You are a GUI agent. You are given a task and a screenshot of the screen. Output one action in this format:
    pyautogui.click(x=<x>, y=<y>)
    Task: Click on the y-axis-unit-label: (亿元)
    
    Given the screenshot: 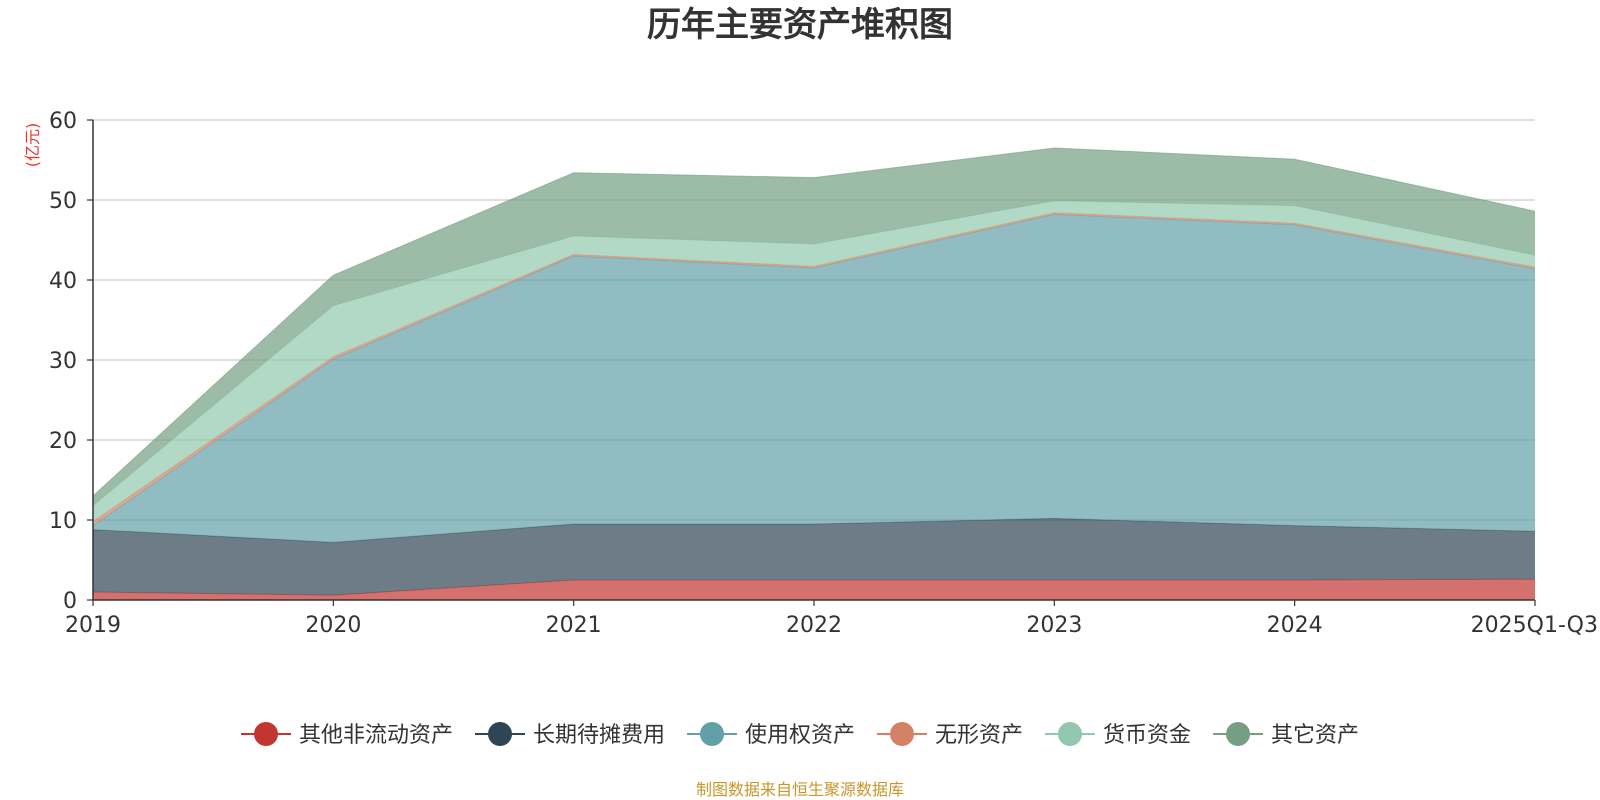 What is the action you would take?
    pyautogui.click(x=32, y=145)
    